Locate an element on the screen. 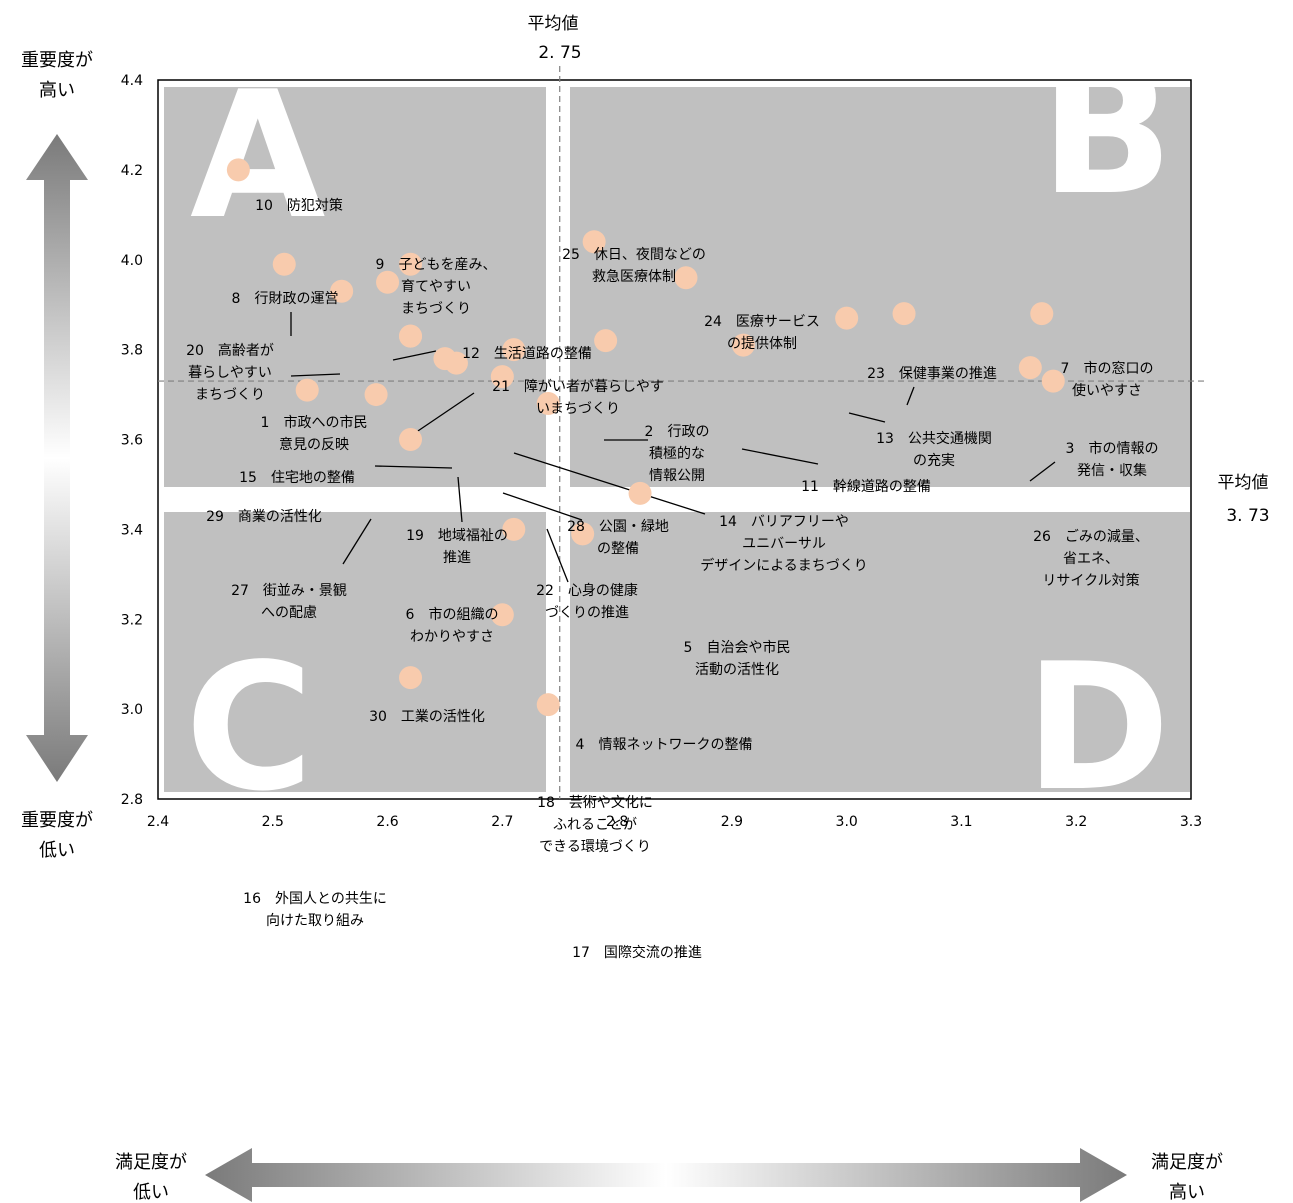  point-label-line: 11 幹線道路の整備 is located at coordinates (866, 486).